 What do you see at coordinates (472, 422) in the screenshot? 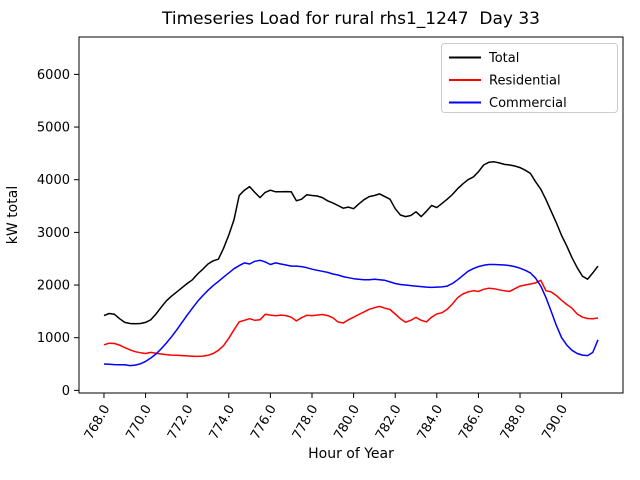
I see `x-tick-label: 786.0` at bounding box center [472, 422].